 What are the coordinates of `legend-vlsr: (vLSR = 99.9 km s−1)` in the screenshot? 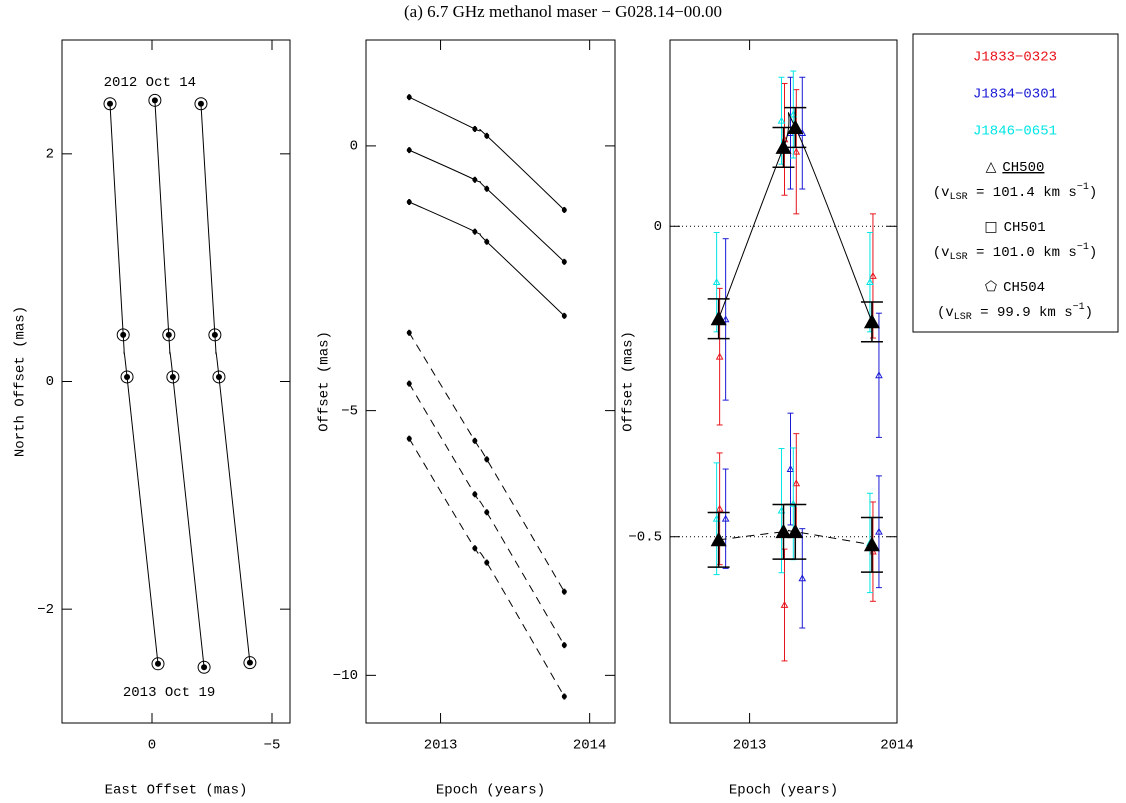 It's located at (1015, 312).